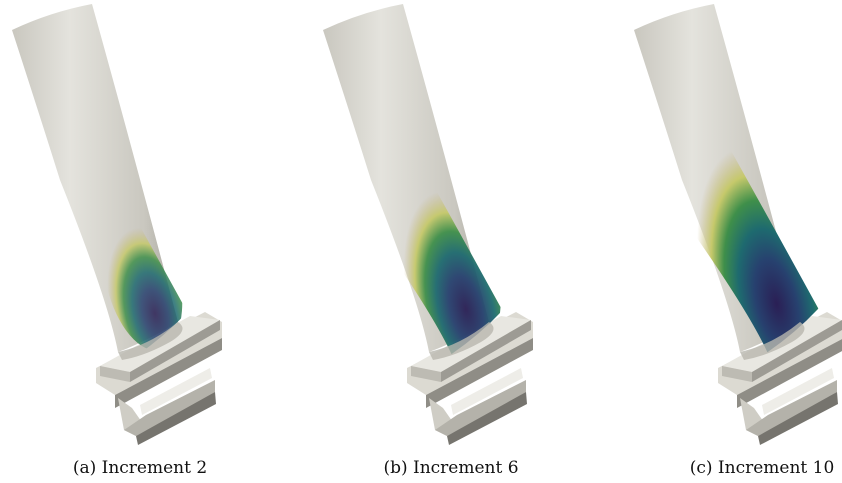 This screenshot has height=483, width=842. I want to click on caption-b: (b) Increment 6, so click(451, 468).